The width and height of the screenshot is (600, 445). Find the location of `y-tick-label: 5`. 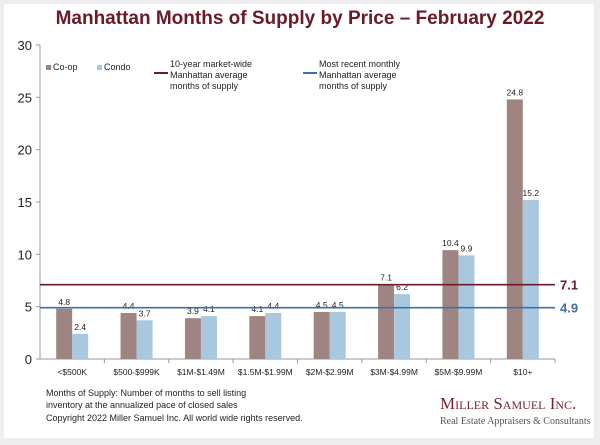

y-tick-label: 5 is located at coordinates (28, 307).